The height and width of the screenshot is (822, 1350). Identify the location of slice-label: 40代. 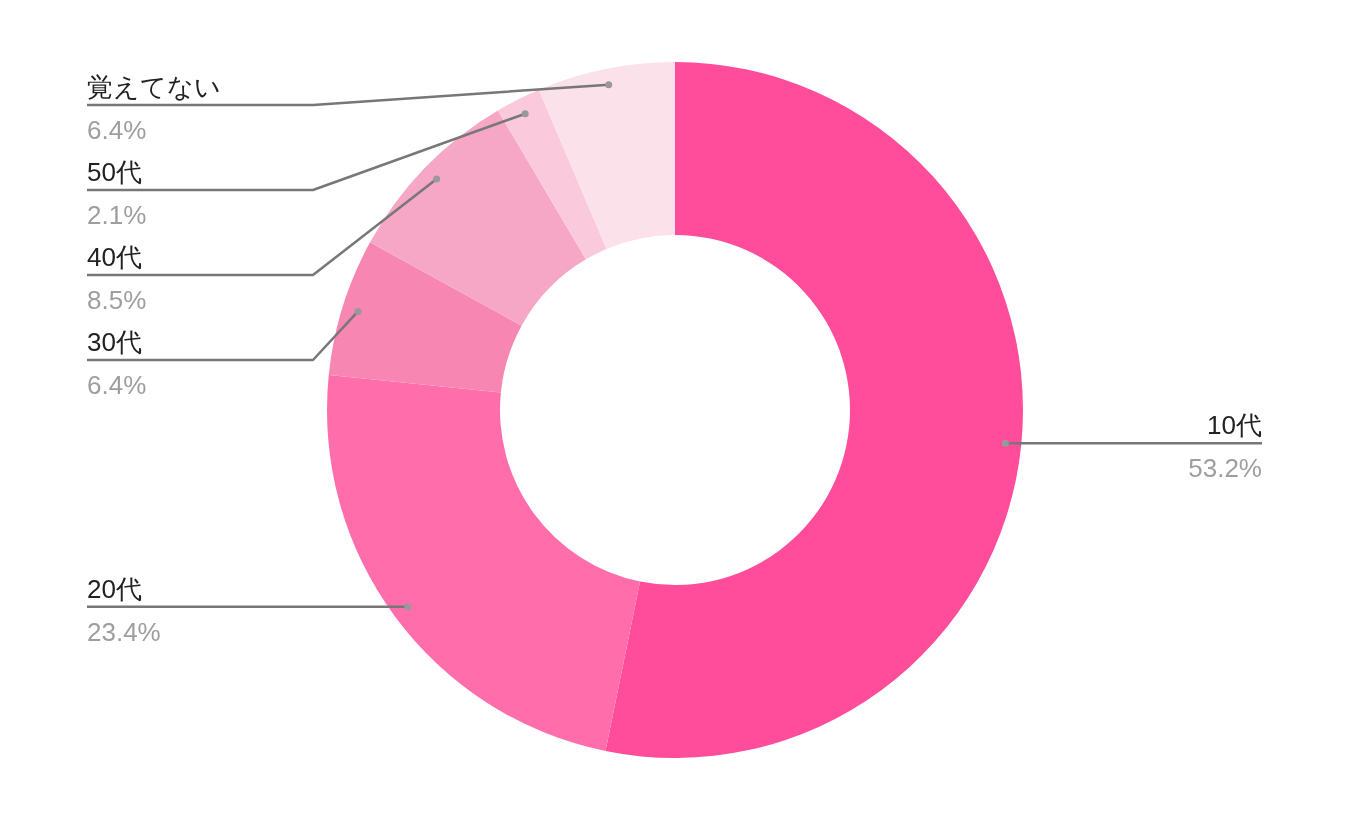
(114, 257).